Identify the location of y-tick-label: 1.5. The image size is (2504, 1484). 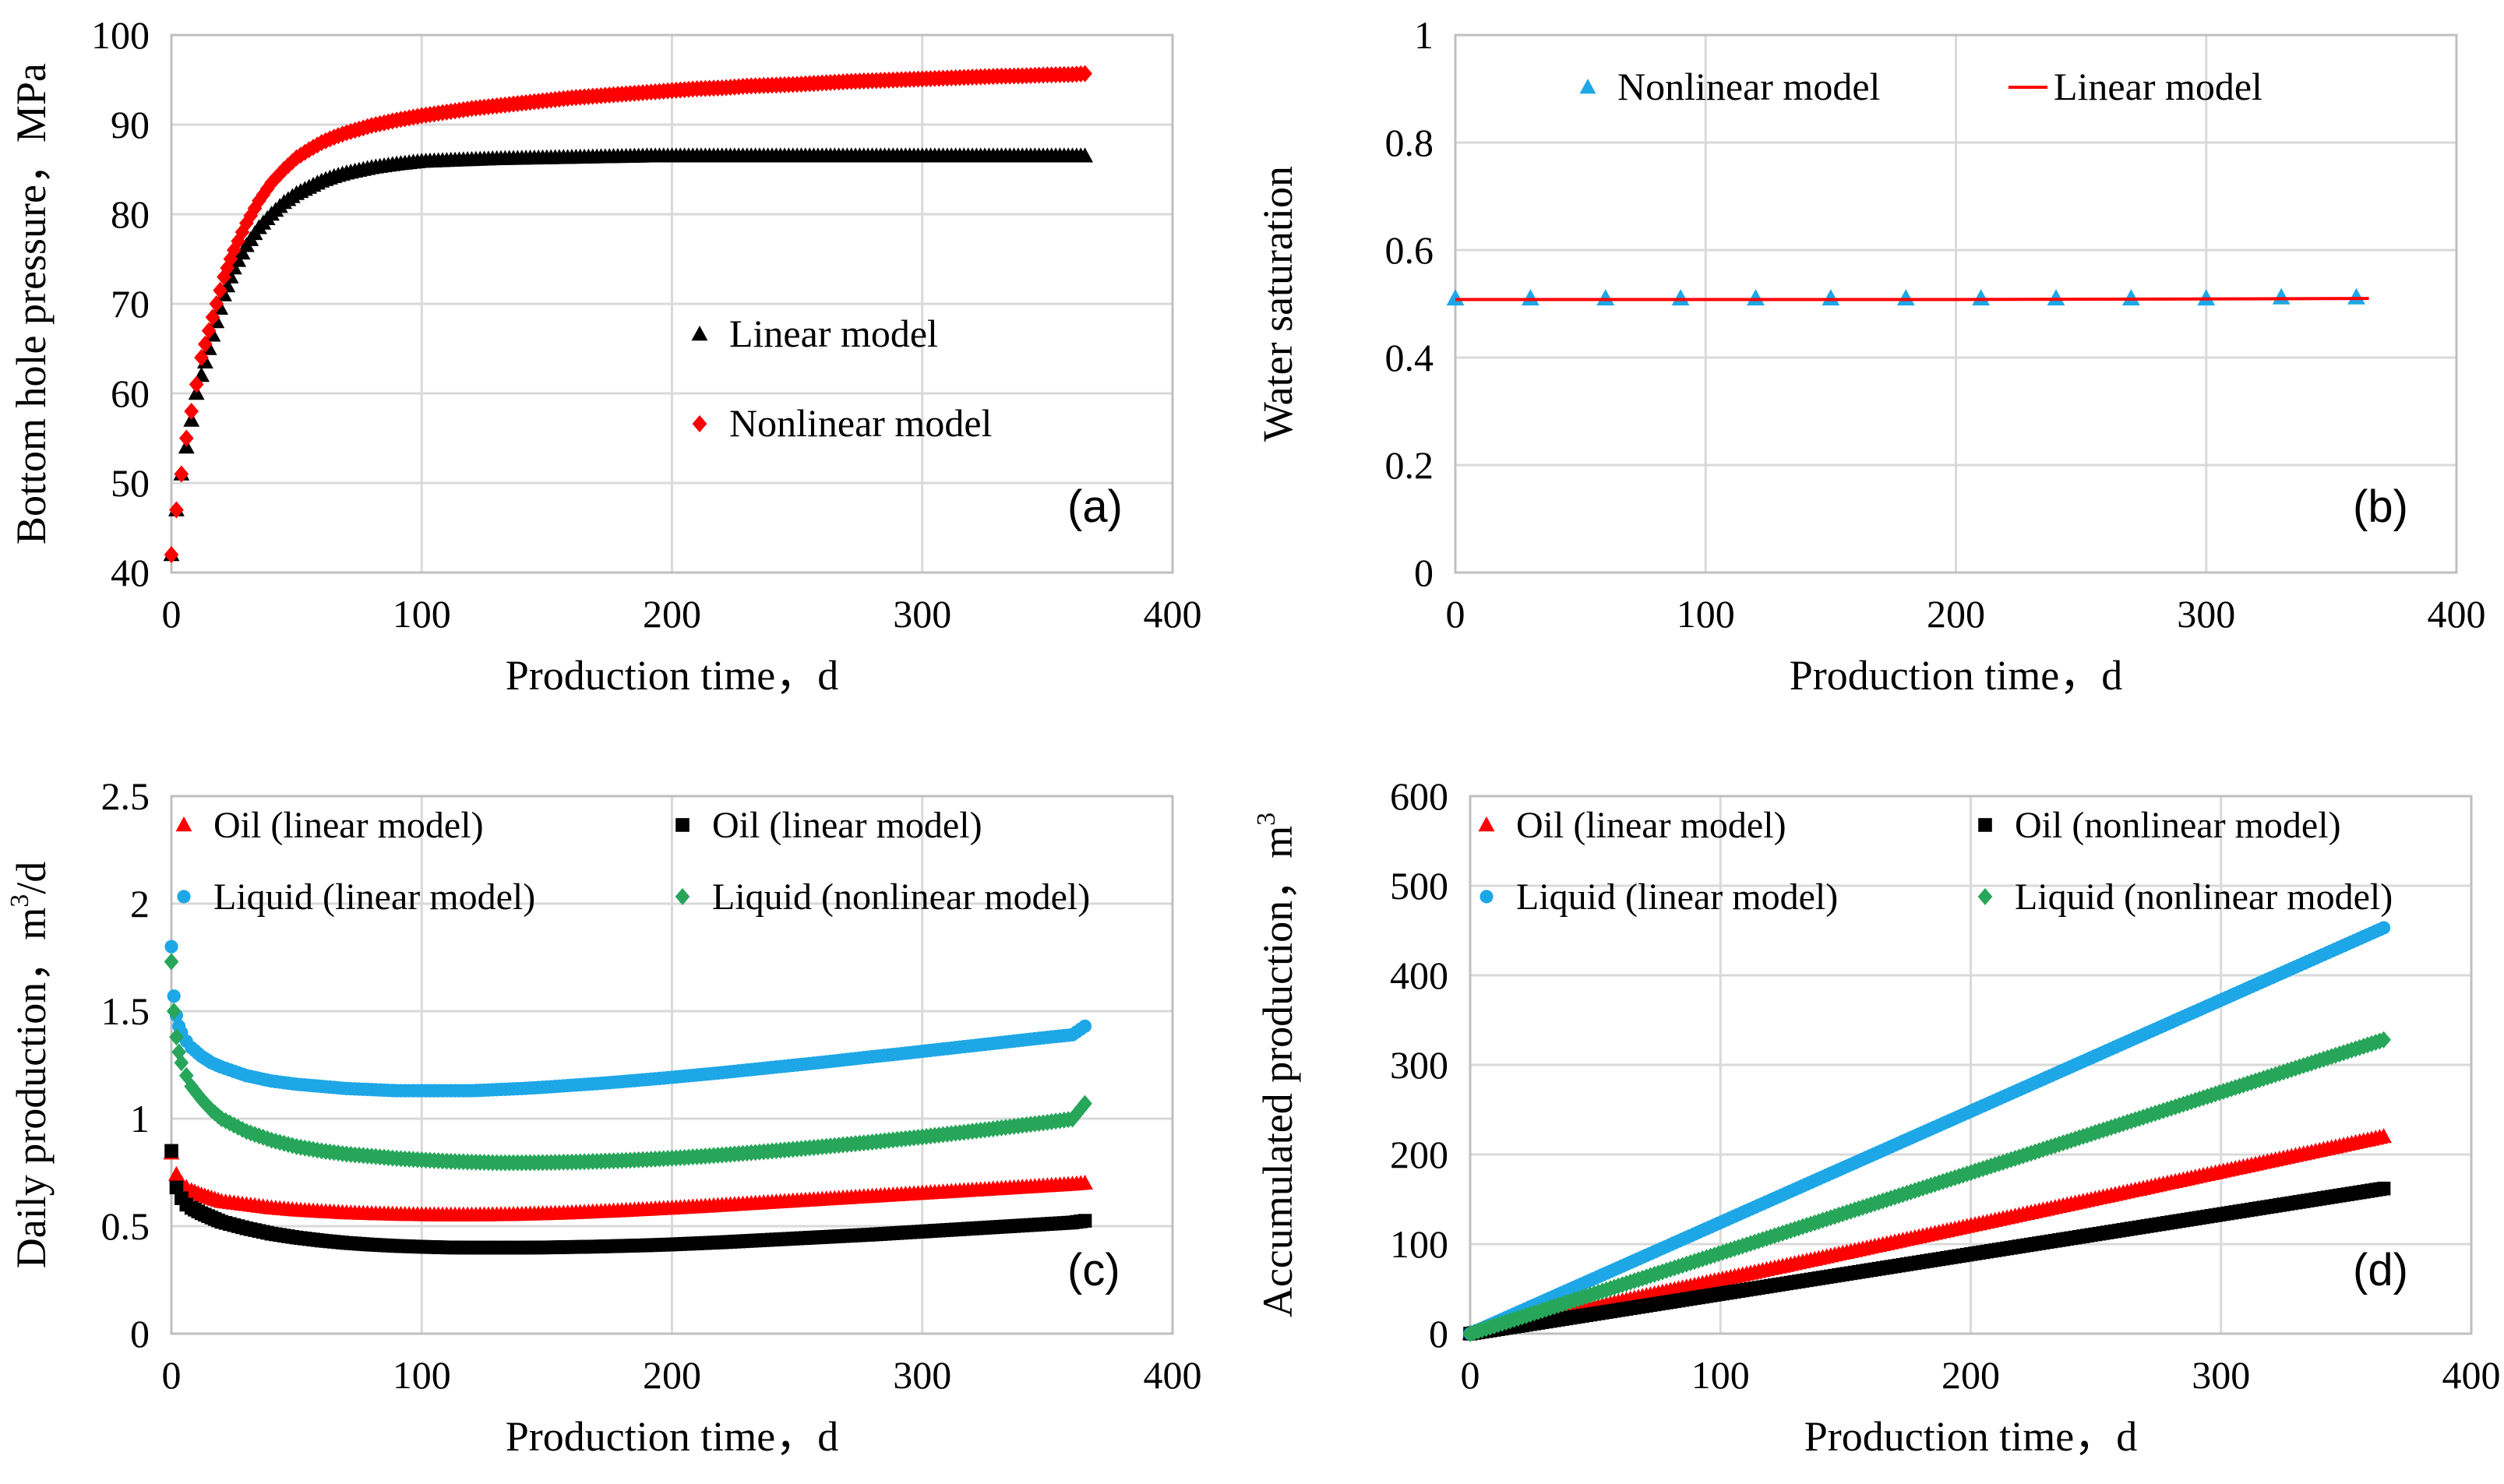
(125, 1011).